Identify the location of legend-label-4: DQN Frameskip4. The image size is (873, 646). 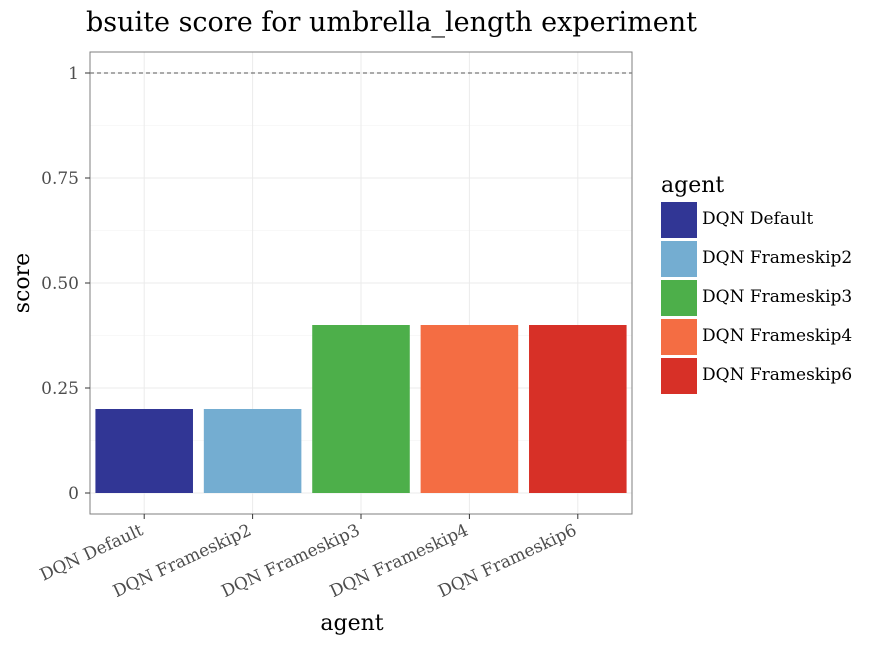
(777, 336).